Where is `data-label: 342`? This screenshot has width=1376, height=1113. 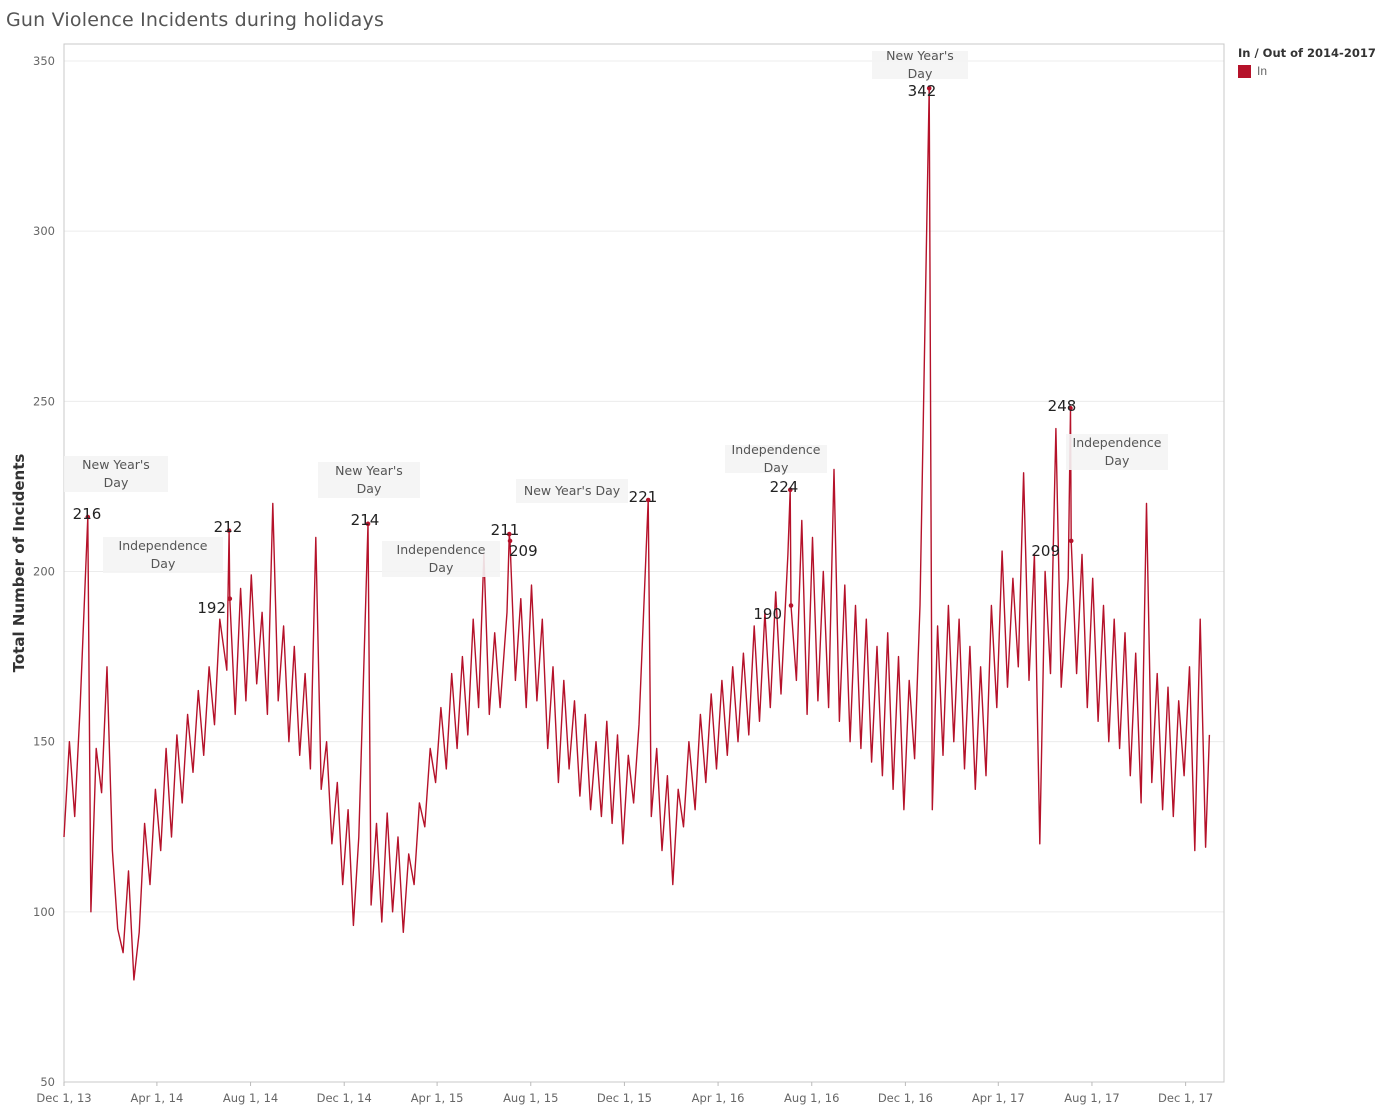 data-label: 342 is located at coordinates (922, 91).